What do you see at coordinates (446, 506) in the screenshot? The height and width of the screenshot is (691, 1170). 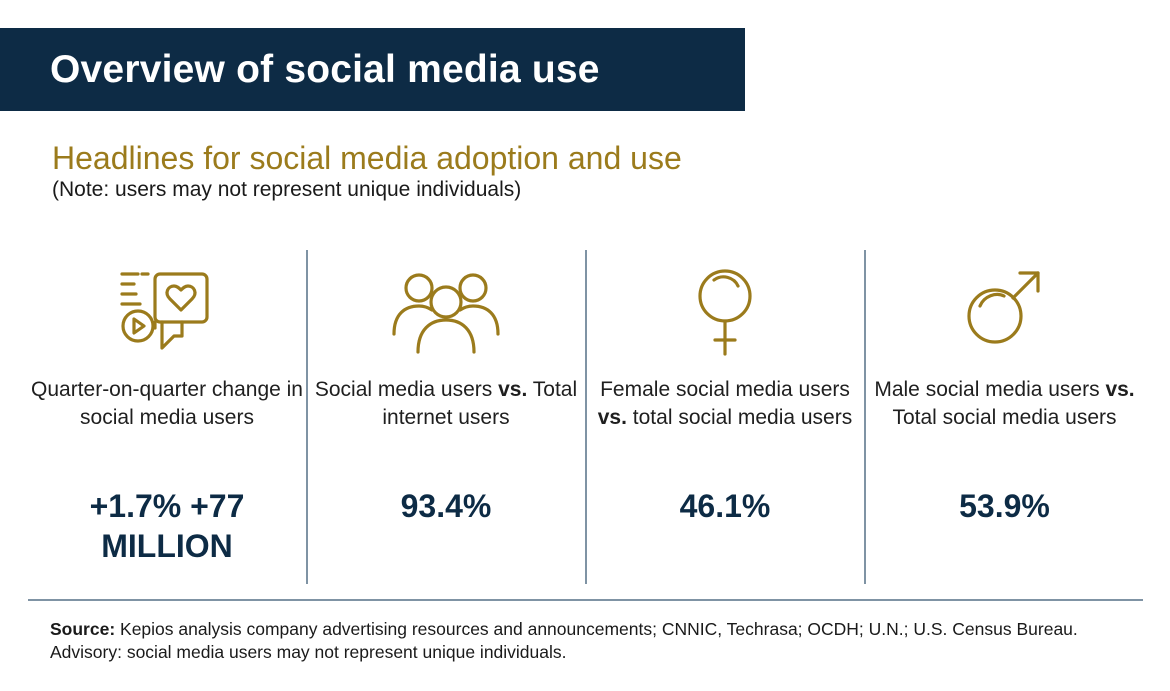 I see `stat-value: 93.4%` at bounding box center [446, 506].